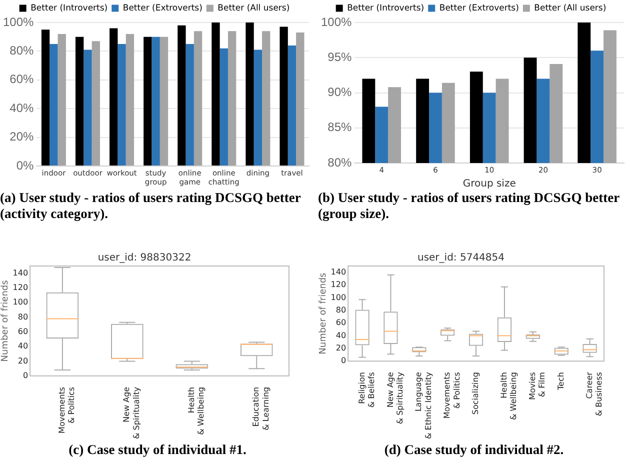 The image size is (630, 465). Describe the element at coordinates (340, 92) in the screenshot. I see `y-tick-label: 90%` at that location.